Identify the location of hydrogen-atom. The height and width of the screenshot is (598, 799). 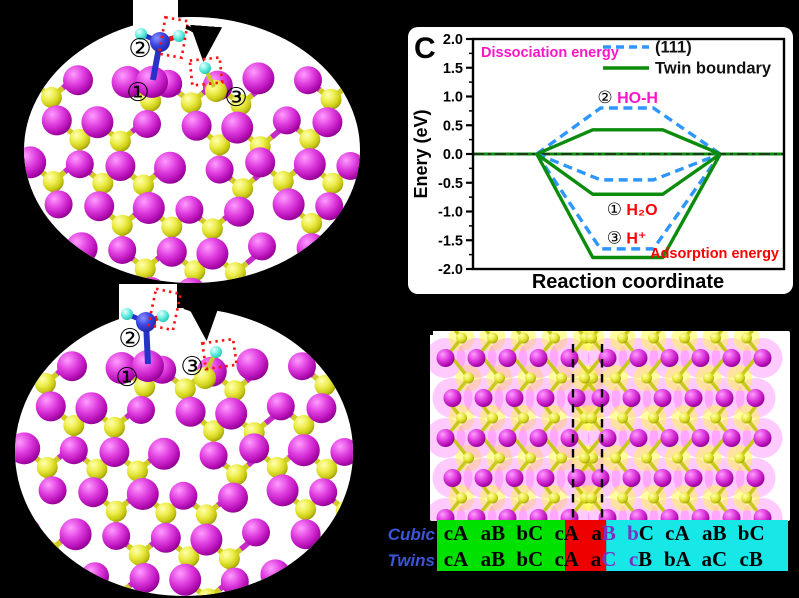
(179, 36).